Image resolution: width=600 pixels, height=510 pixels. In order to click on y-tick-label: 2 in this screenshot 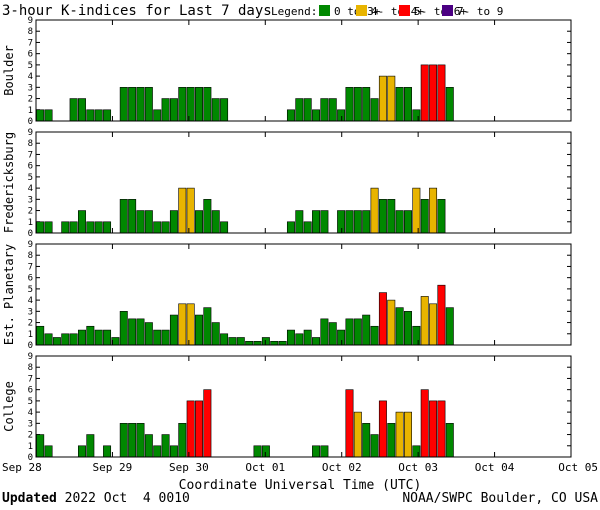, I will do `click(30, 324)`.